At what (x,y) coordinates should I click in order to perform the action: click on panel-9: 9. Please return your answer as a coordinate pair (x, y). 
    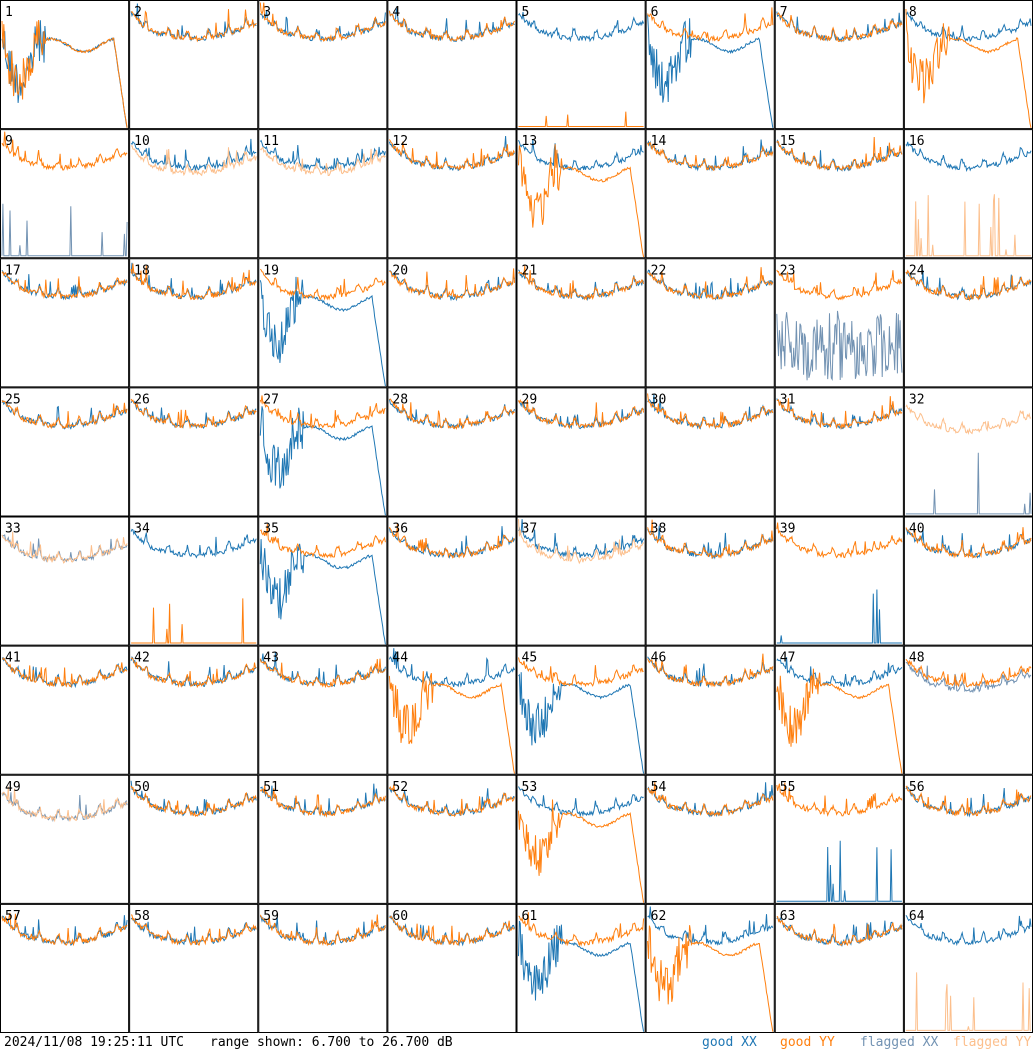
    Looking at the image, I should click on (65, 194).